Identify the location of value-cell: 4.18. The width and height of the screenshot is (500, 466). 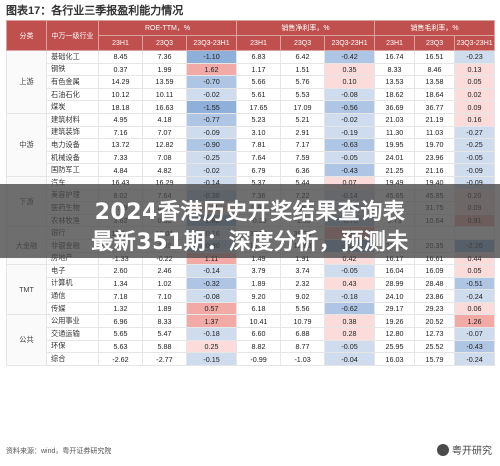
(164, 119).